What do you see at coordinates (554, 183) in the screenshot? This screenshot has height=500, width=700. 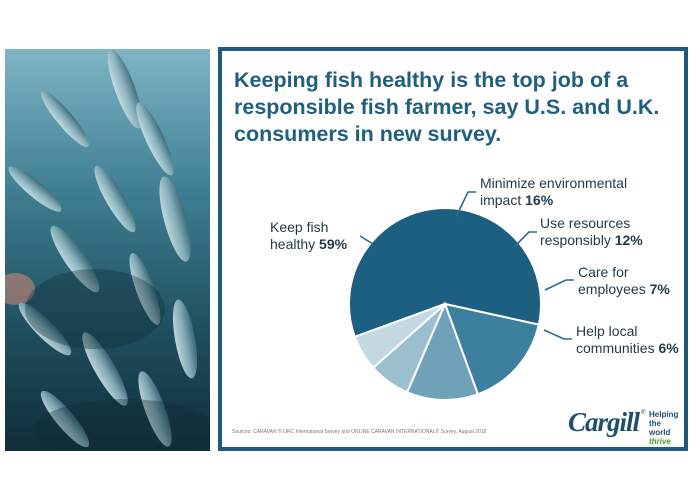 I see `label-minimize-line1: Minimize environmental` at bounding box center [554, 183].